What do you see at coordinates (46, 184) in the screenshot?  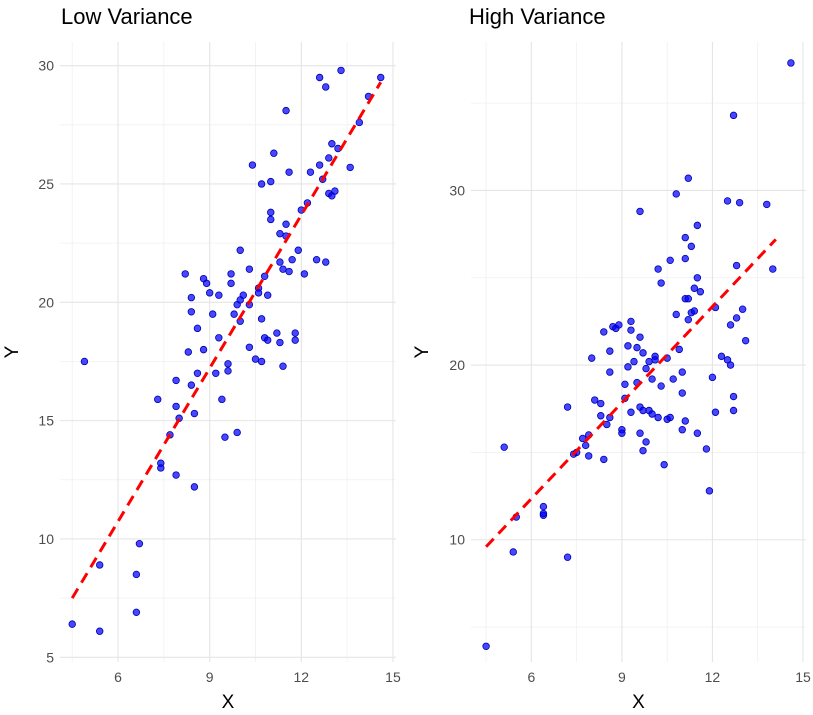 I see `y-tick-label: 25` at bounding box center [46, 184].